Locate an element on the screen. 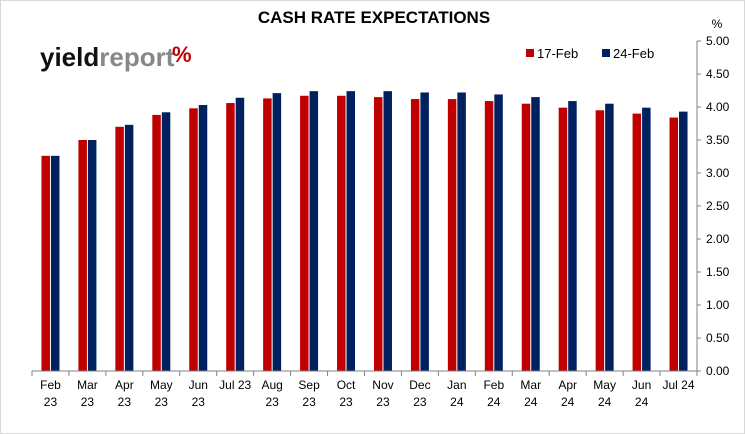 This screenshot has width=745, height=434. logo-percent-mark: % is located at coordinates (182, 54).